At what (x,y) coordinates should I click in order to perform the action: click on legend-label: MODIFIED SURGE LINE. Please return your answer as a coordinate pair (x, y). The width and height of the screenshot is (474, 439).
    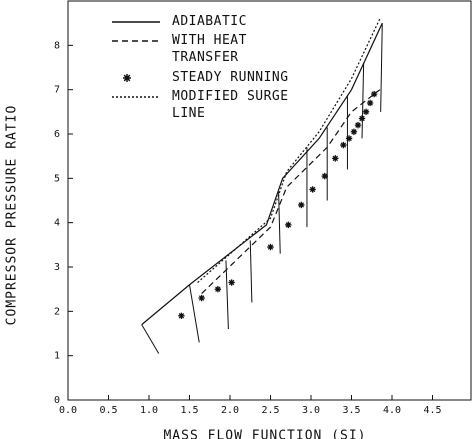
    Looking at the image, I should click on (230, 105).